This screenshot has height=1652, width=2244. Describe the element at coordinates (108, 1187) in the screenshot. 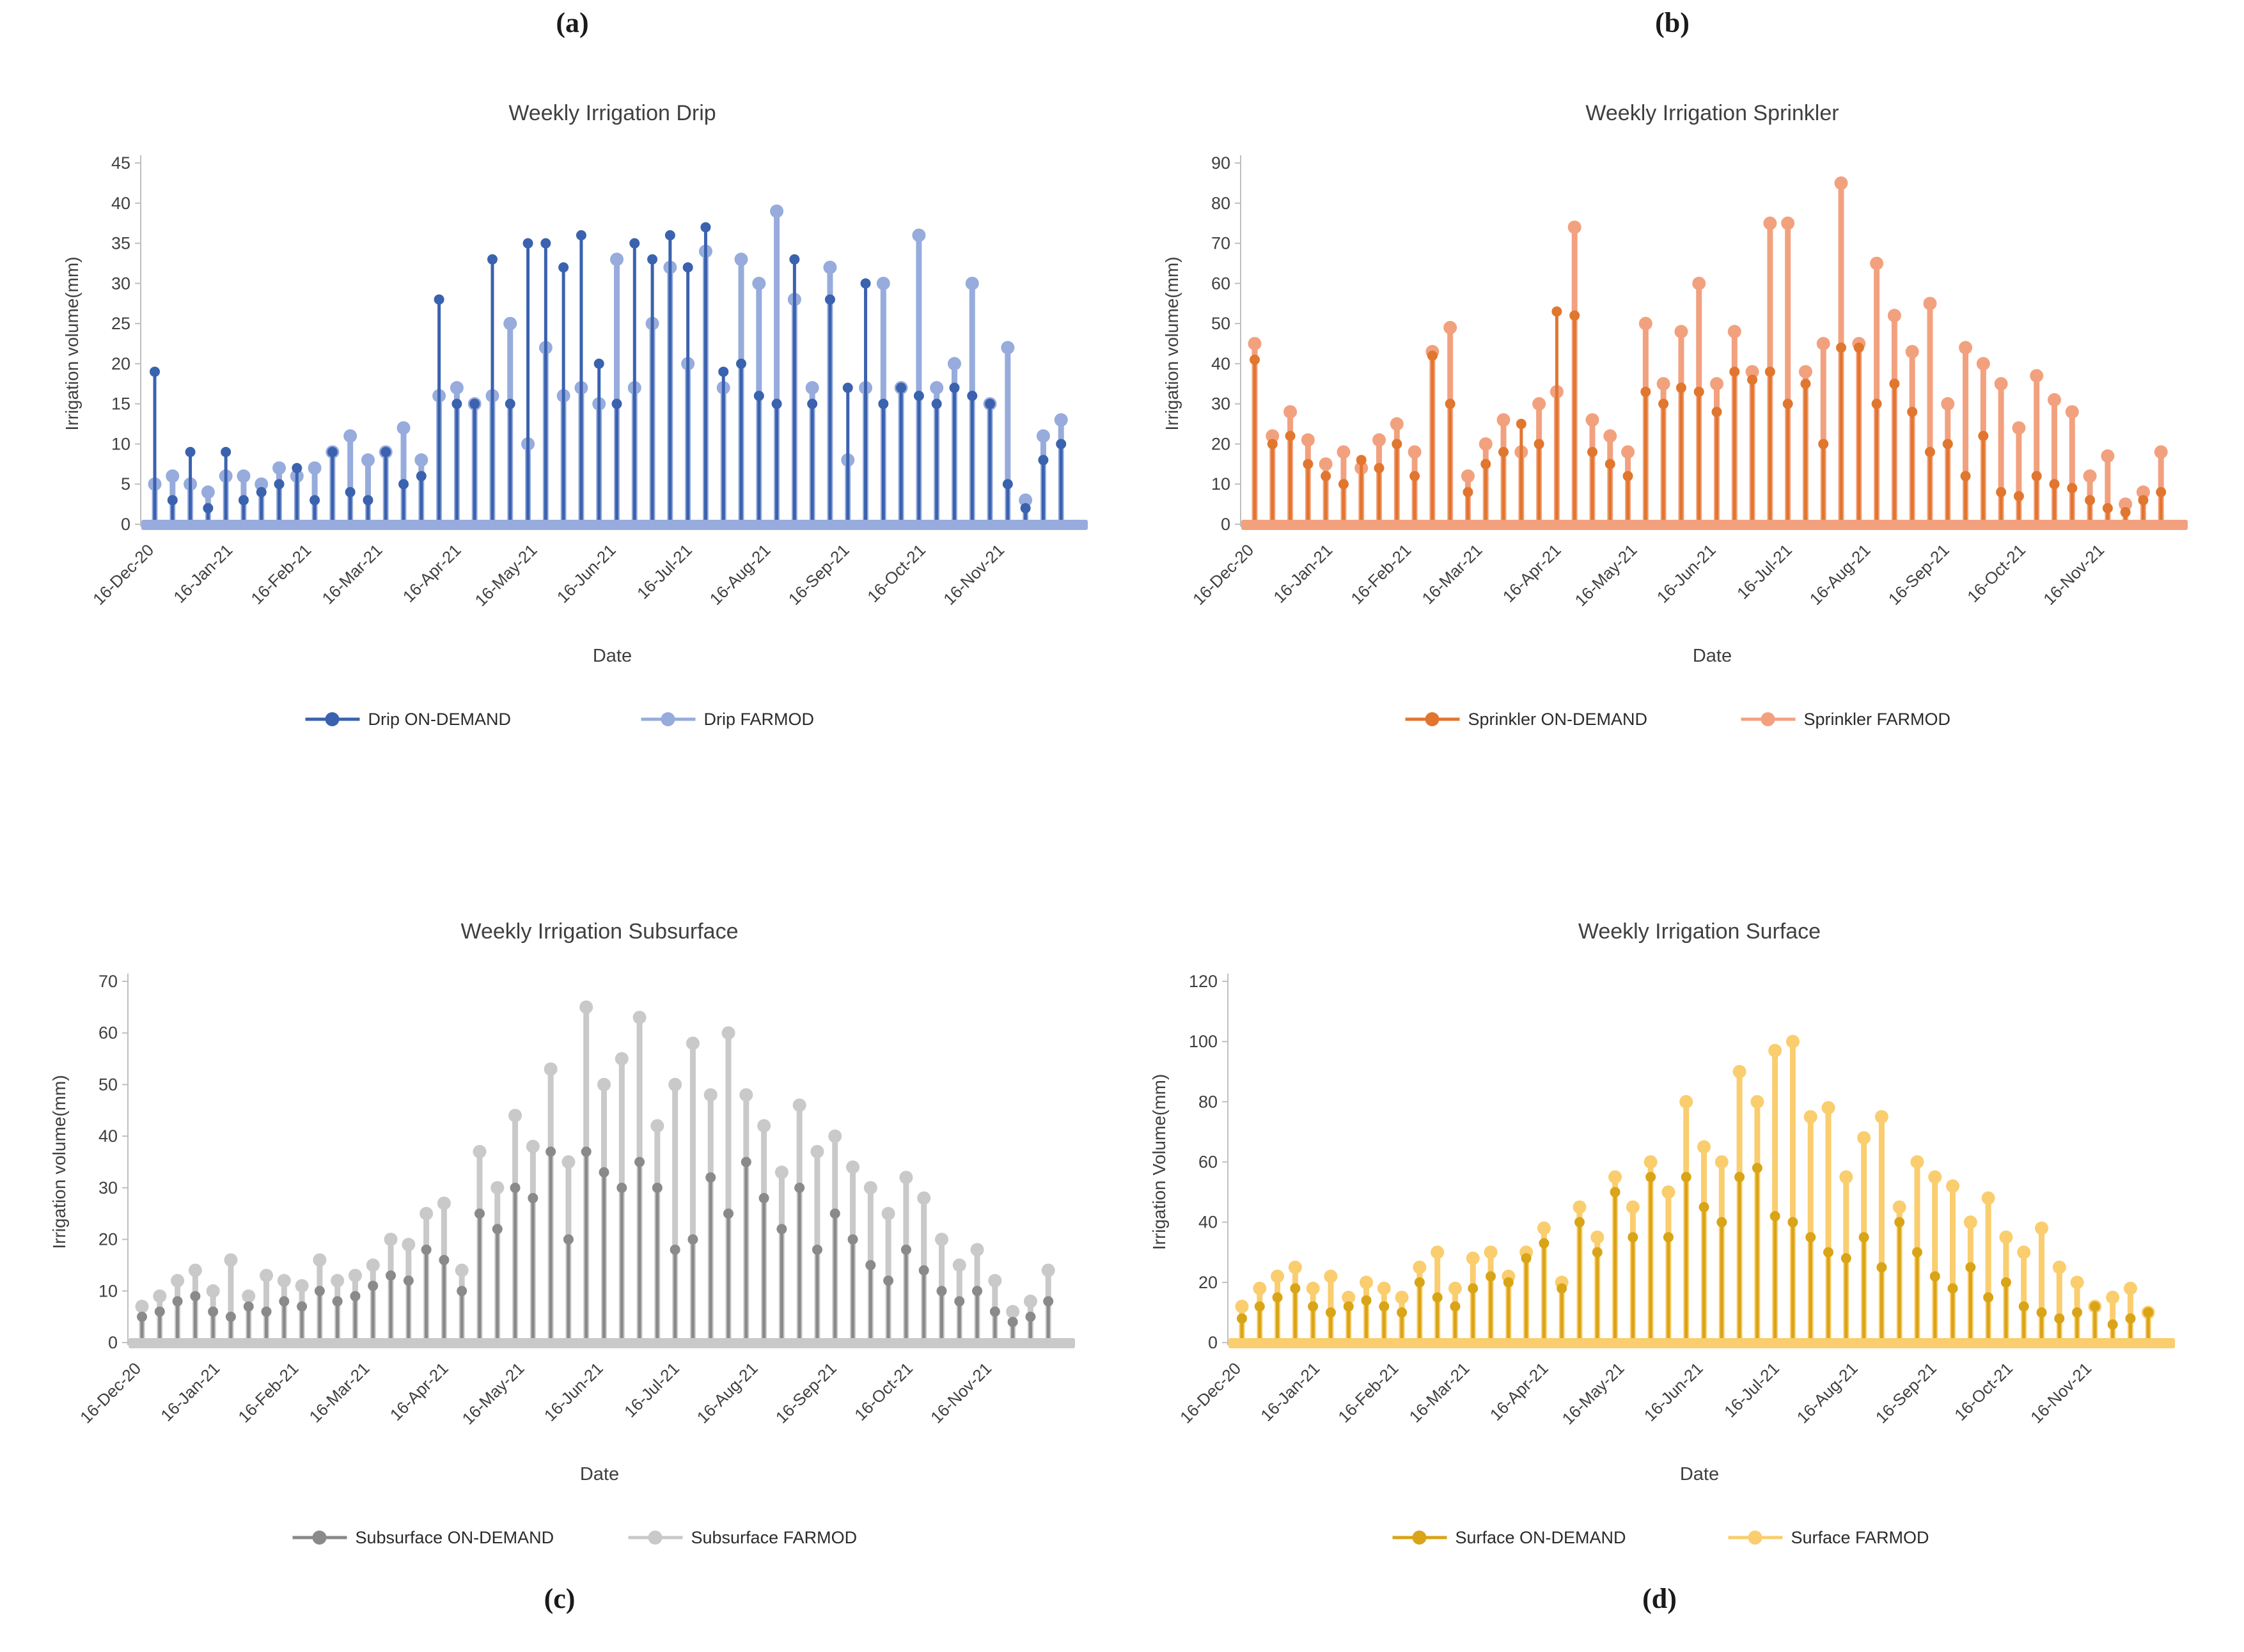

I see `y-tick-label: 30` at that location.